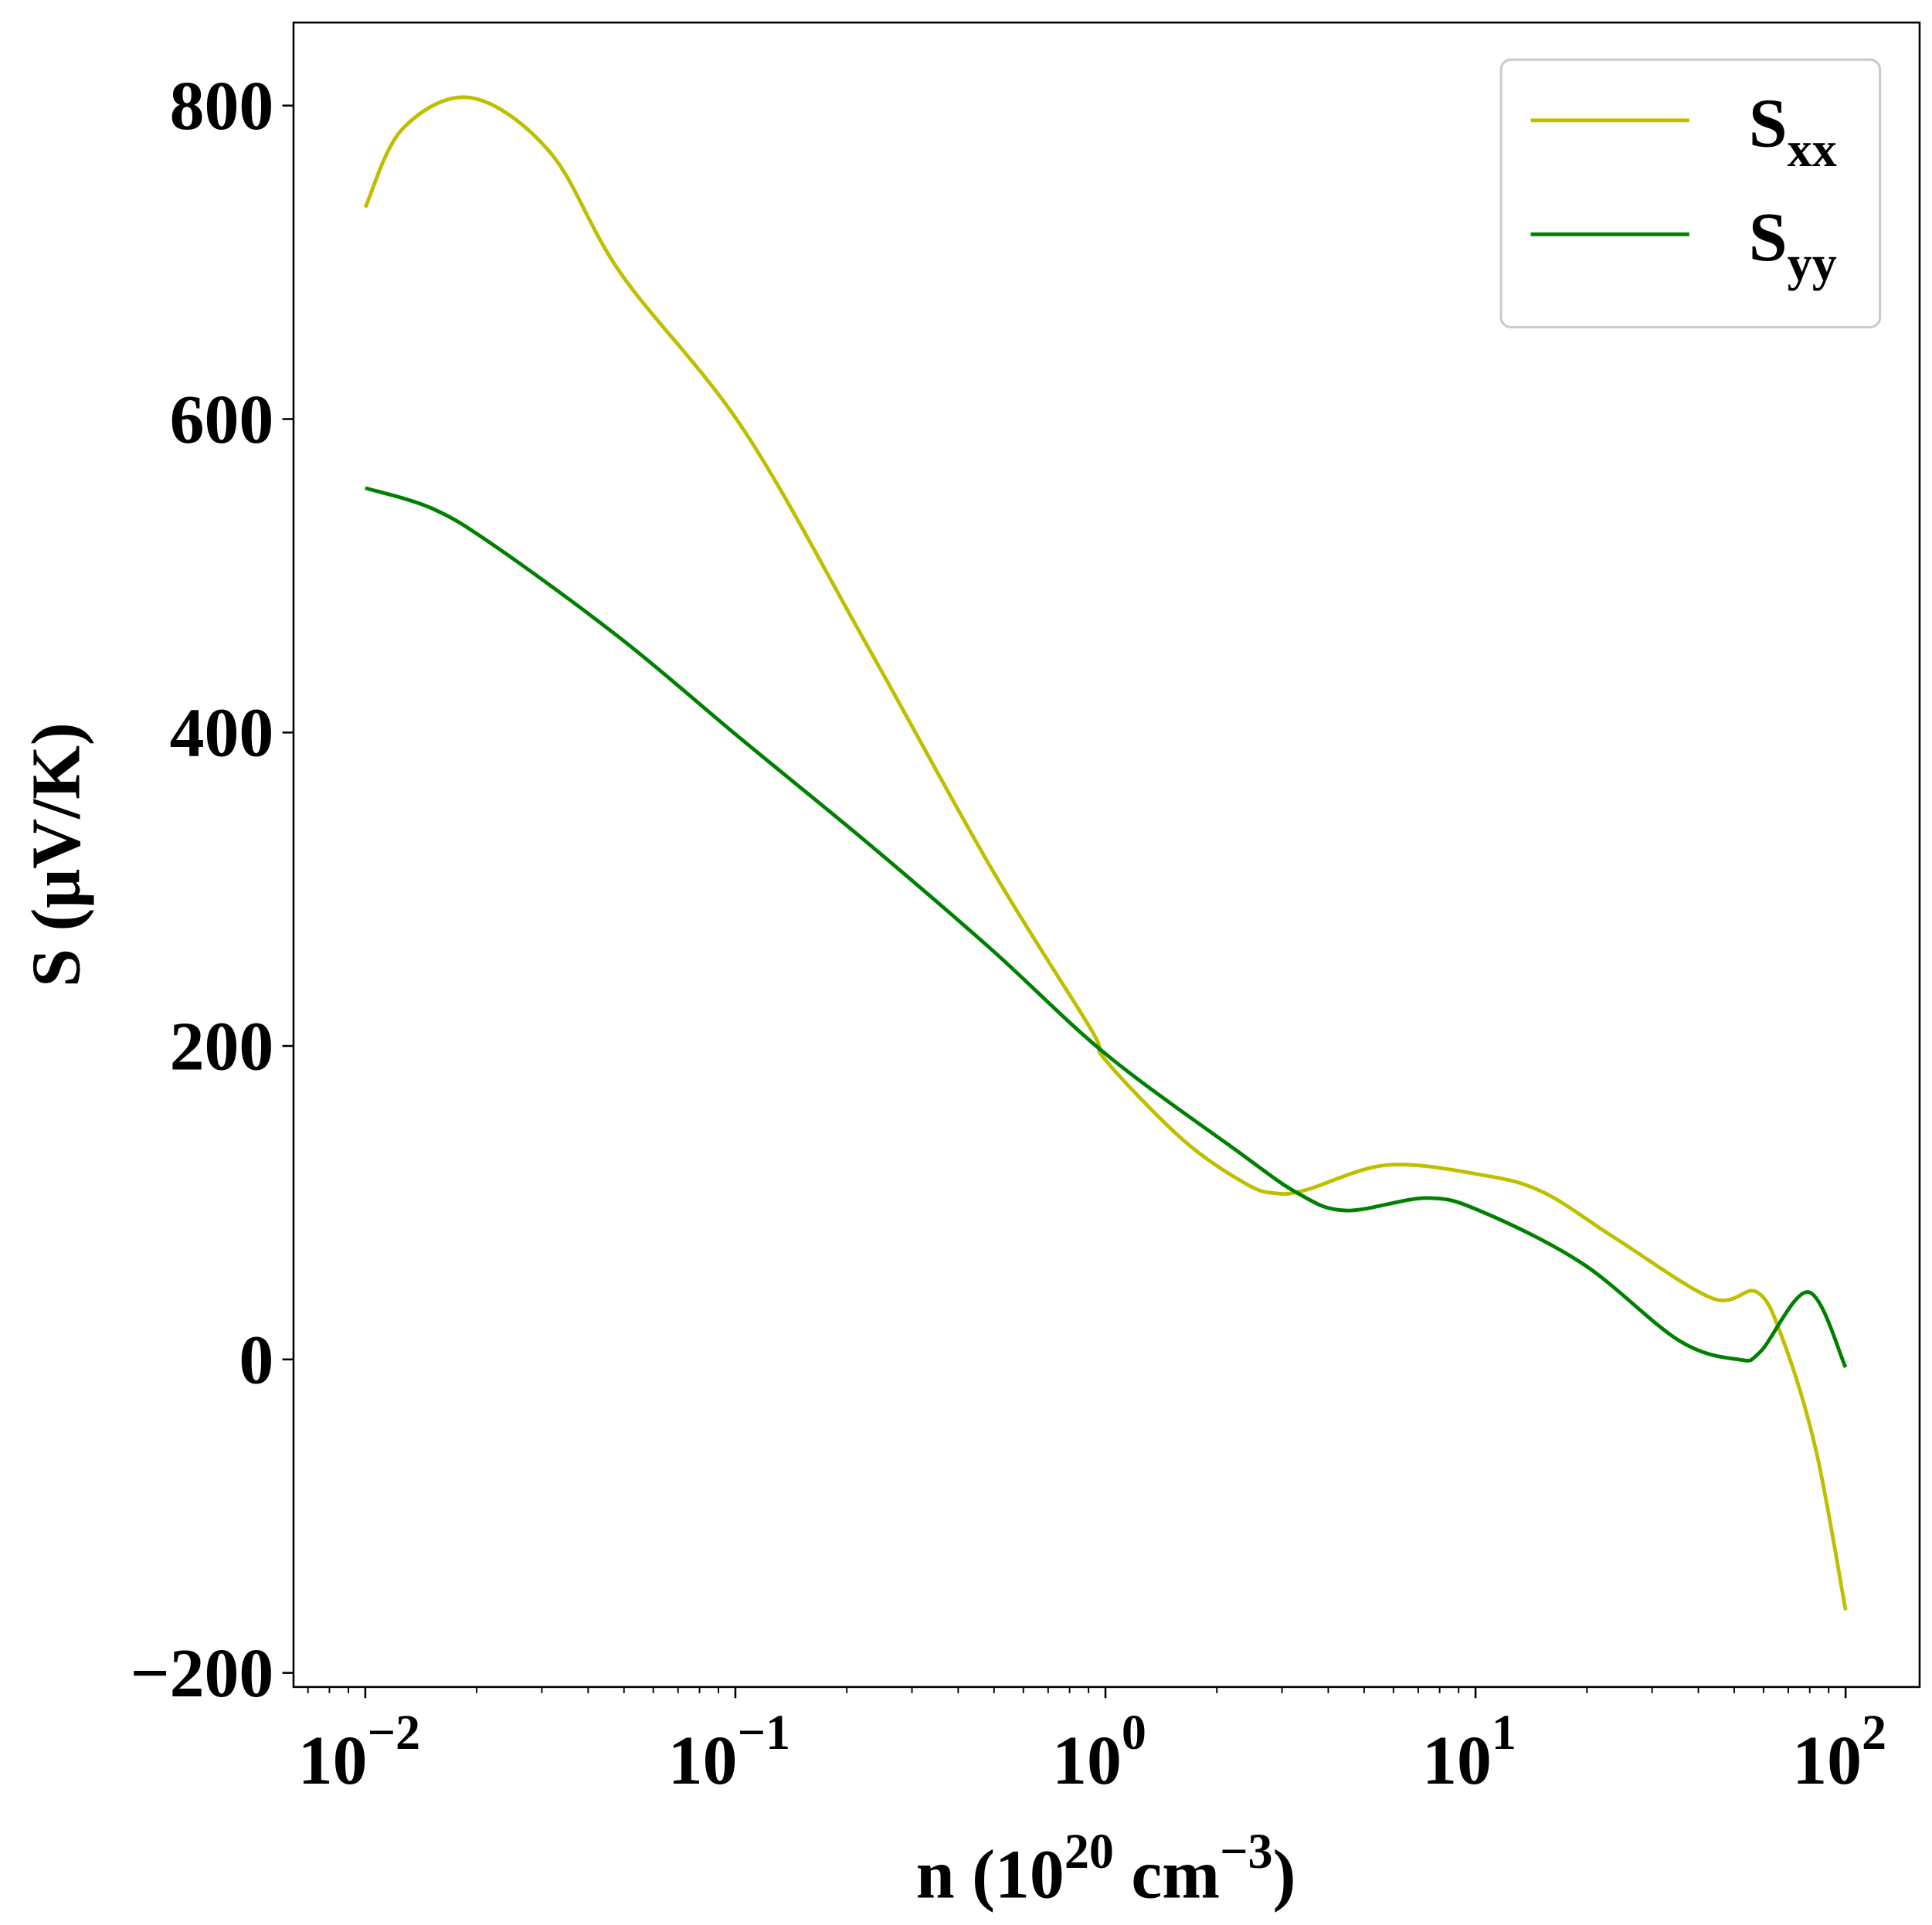 The height and width of the screenshot is (1925, 1932). Describe the element at coordinates (256, 1360) in the screenshot. I see `y-tick-label: 0` at that location.